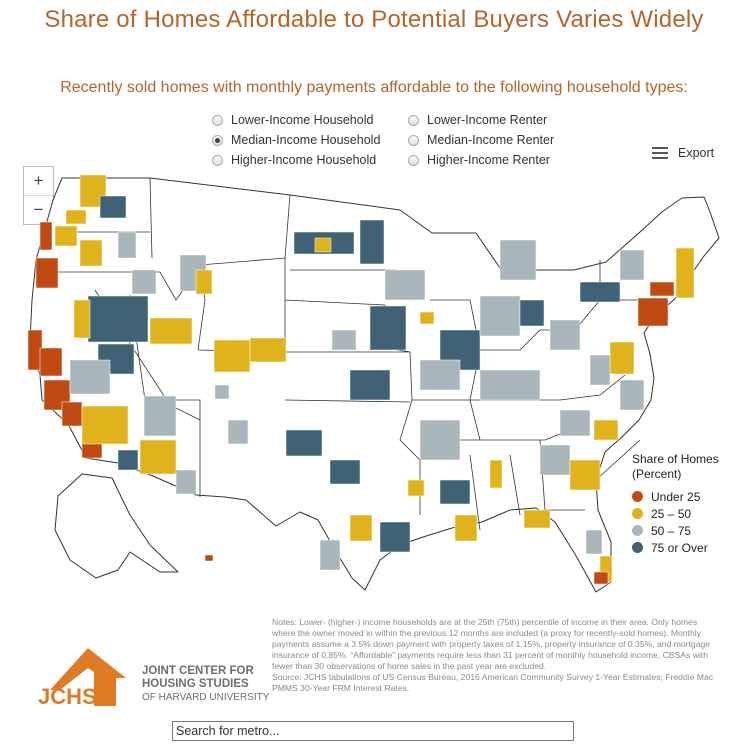 The image size is (748, 745). I want to click on zoom-out-button: −, so click(38, 209).